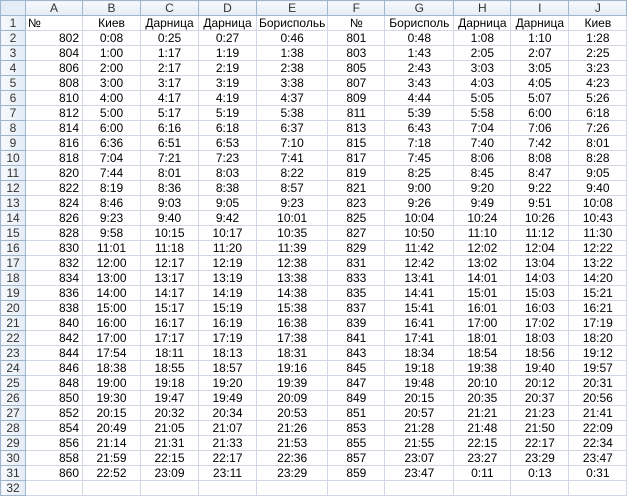 The width and height of the screenshot is (628, 496). What do you see at coordinates (482, 68) in the screenshot?
I see `cell-H4: 3:03` at bounding box center [482, 68].